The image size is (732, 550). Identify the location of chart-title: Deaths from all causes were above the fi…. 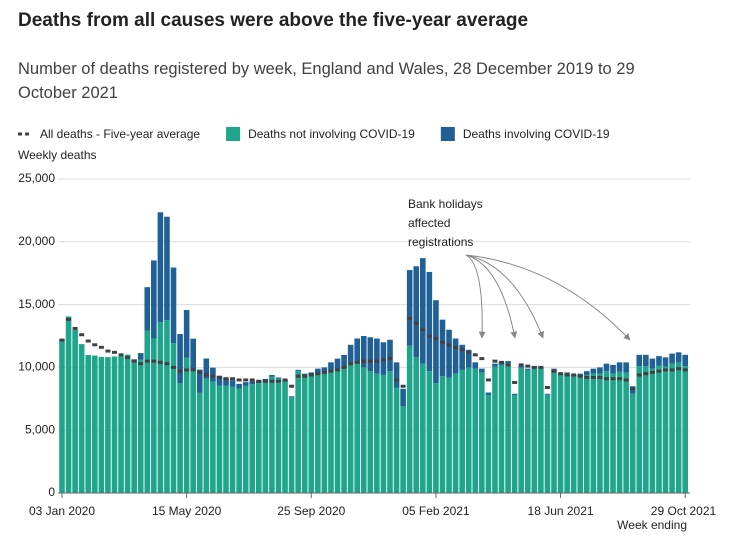
(273, 20).